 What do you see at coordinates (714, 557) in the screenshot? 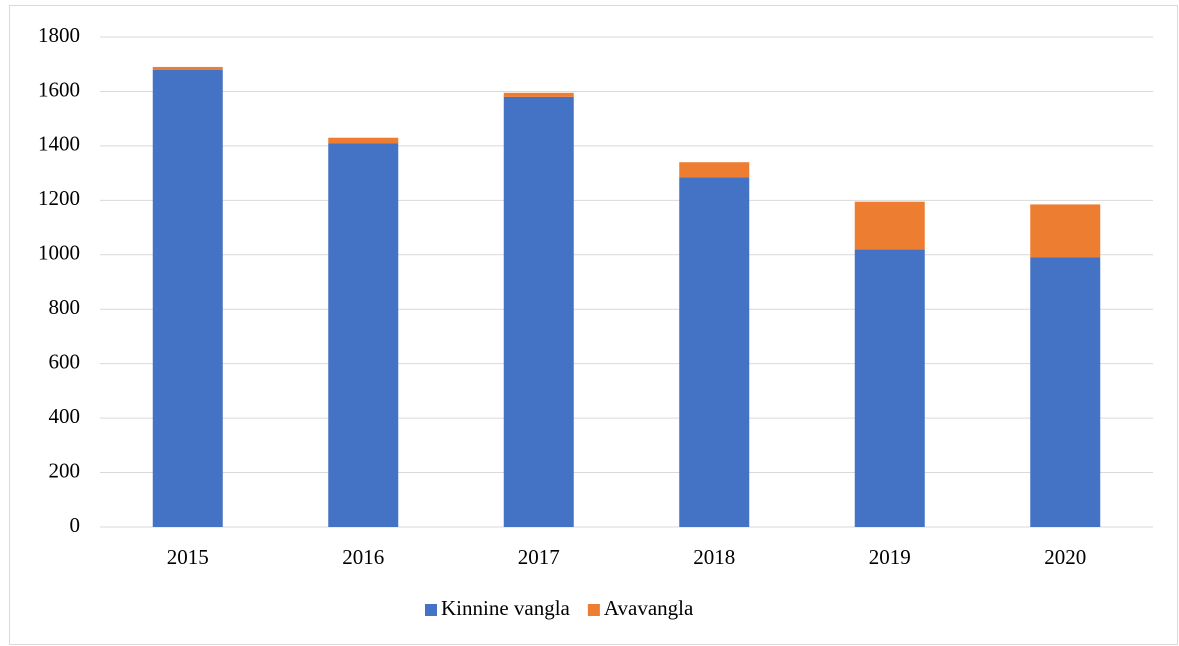
I see `x-tick-label: 2018` at bounding box center [714, 557].